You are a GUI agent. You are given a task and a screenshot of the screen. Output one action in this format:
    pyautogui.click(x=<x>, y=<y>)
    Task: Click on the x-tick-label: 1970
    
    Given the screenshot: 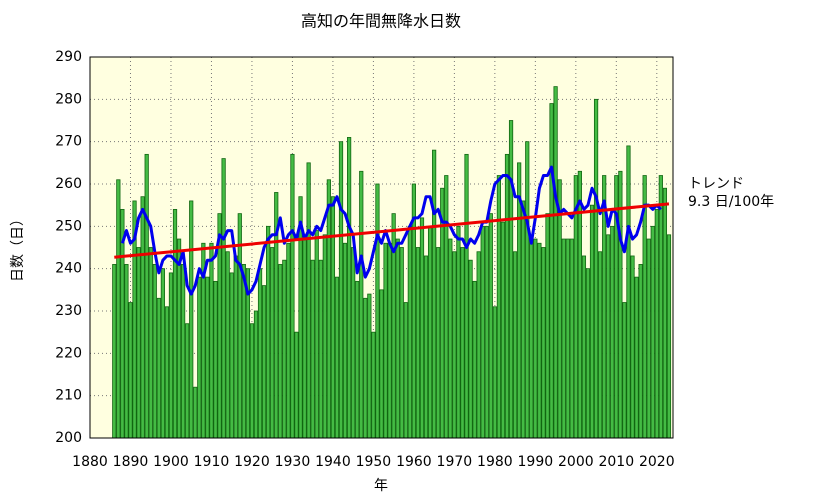 What is the action you would take?
    pyautogui.click(x=455, y=462)
    